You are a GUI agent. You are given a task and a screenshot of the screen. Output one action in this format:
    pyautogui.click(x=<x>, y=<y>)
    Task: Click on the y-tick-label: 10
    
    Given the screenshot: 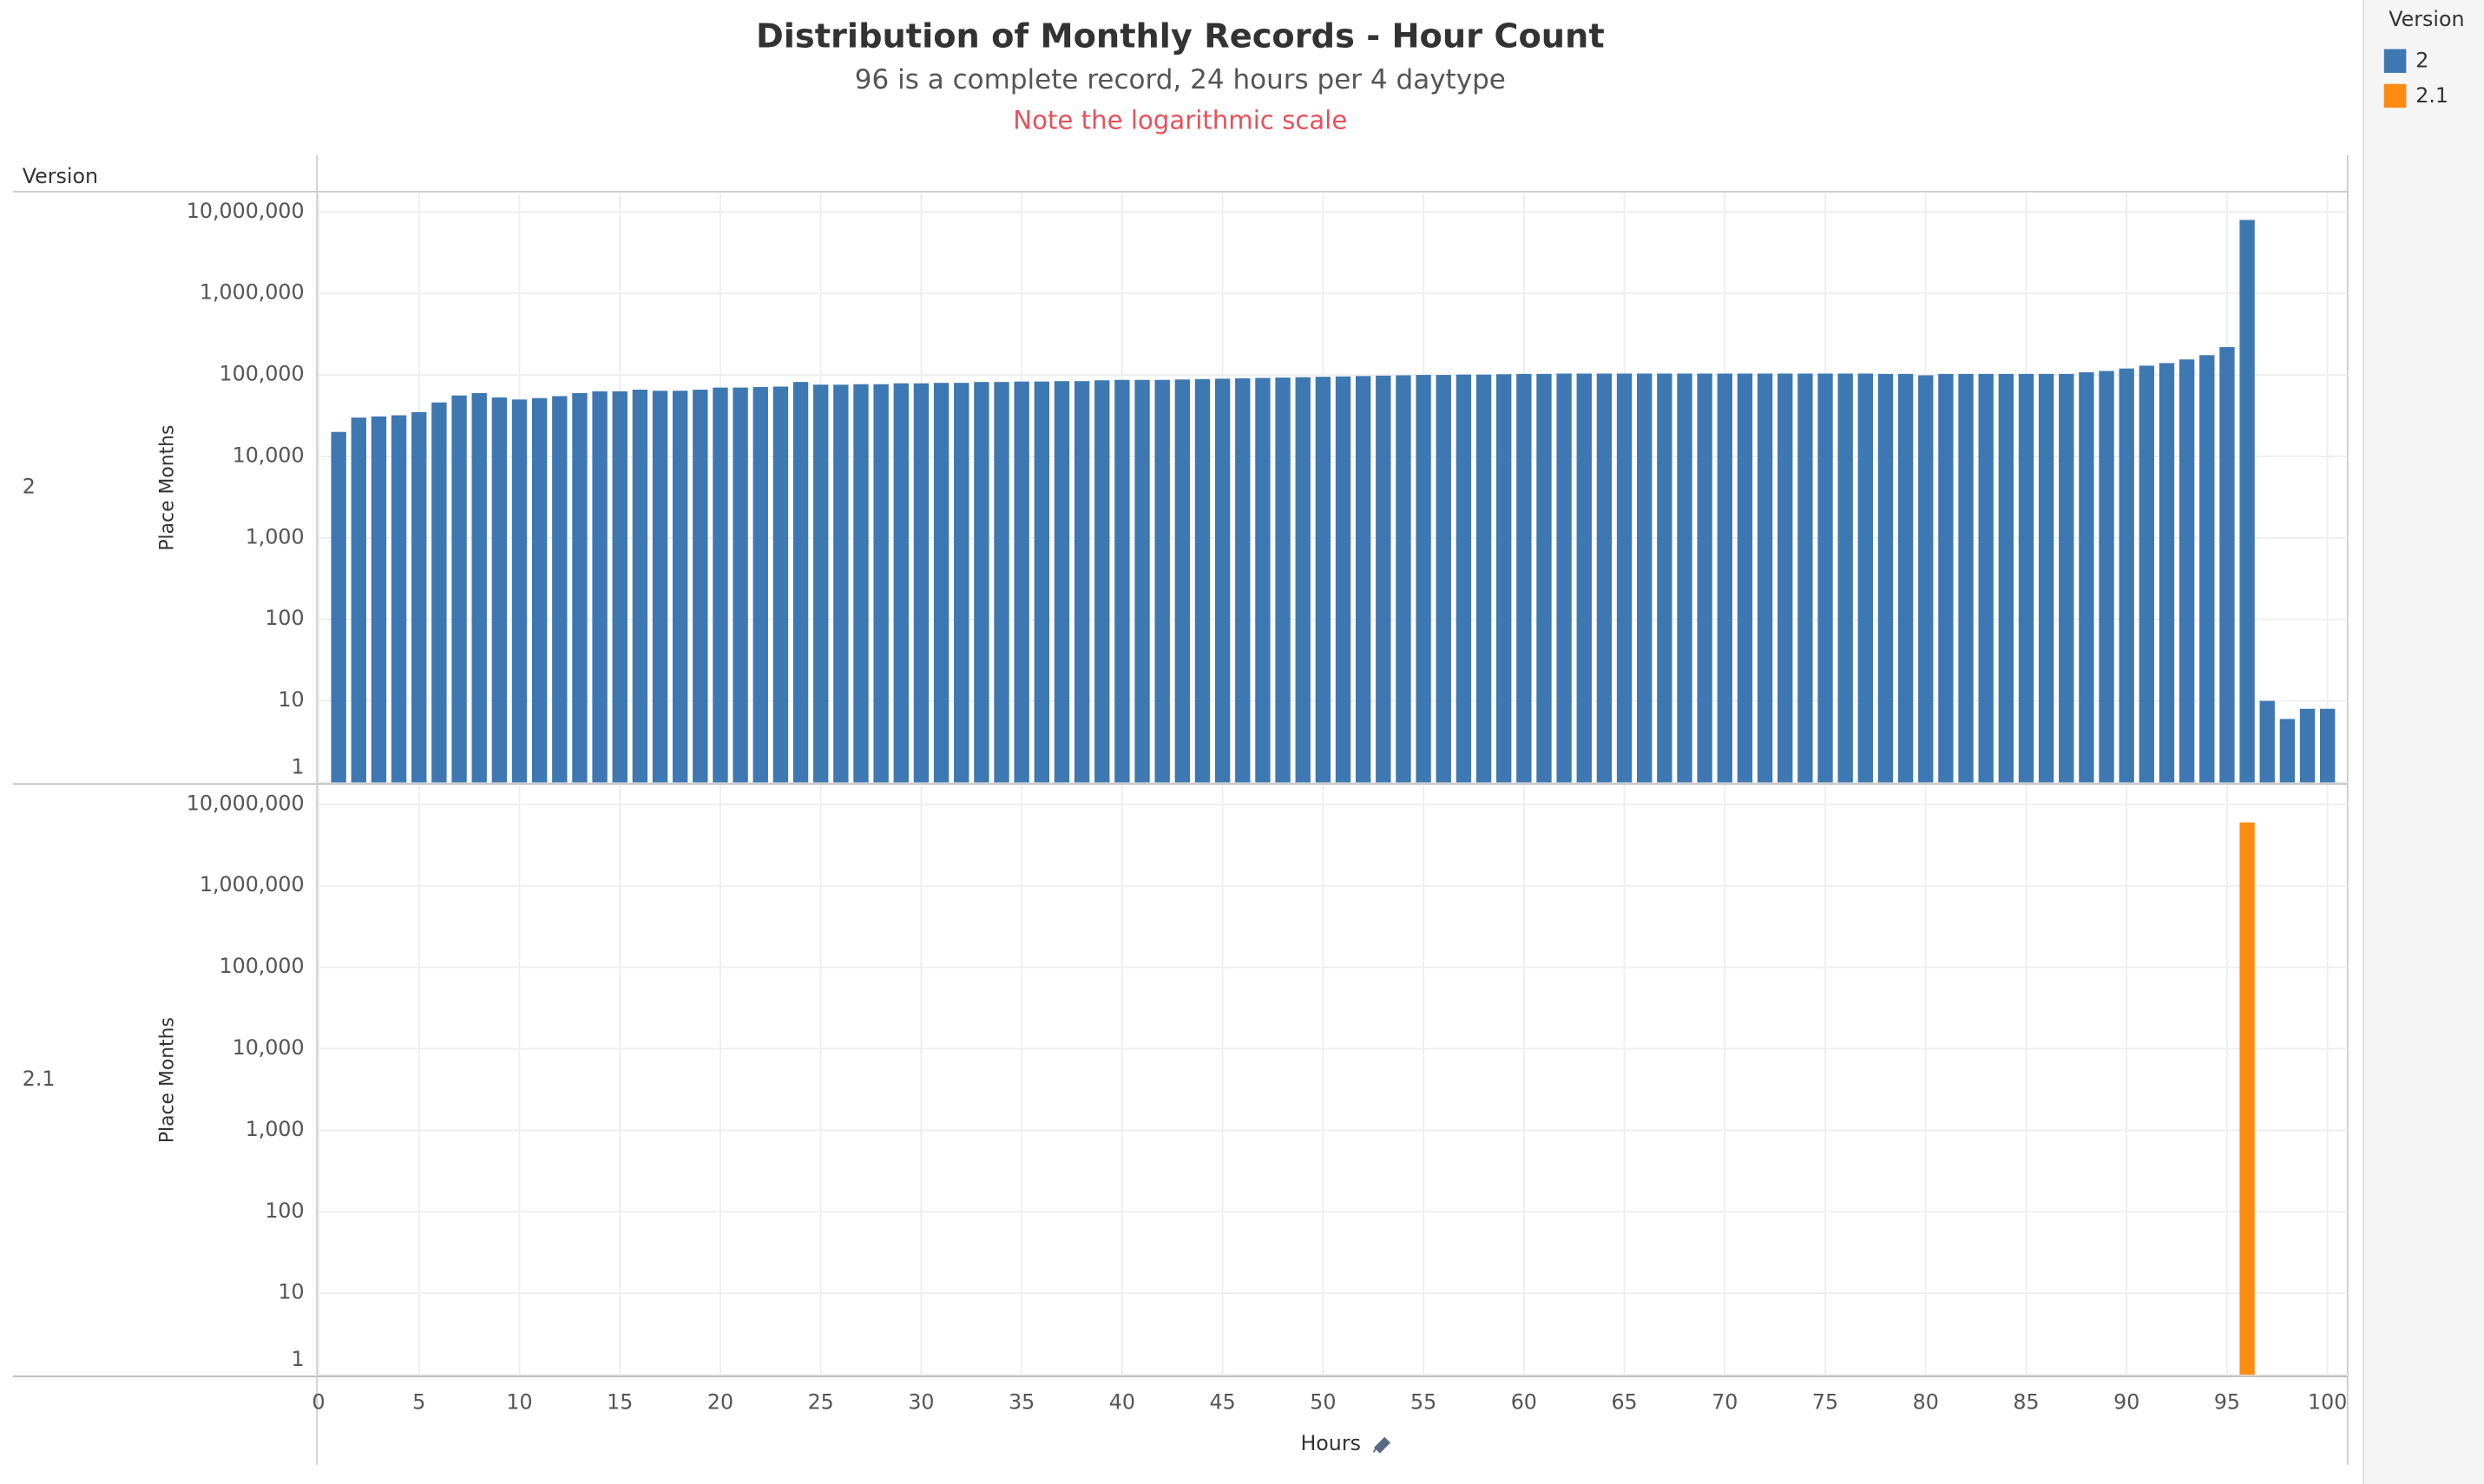 What is the action you would take?
    pyautogui.click(x=291, y=1292)
    